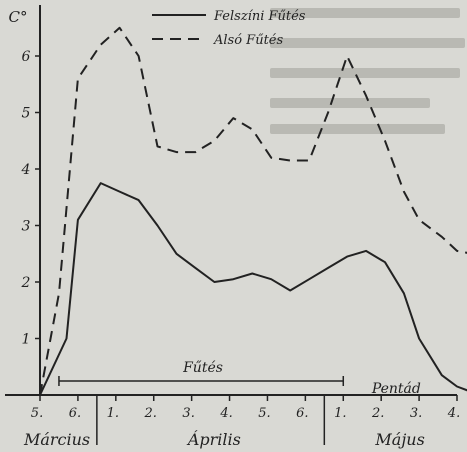 The height and width of the screenshot is (452, 467). I want to click on y-tick-label: 6, so click(26, 57).